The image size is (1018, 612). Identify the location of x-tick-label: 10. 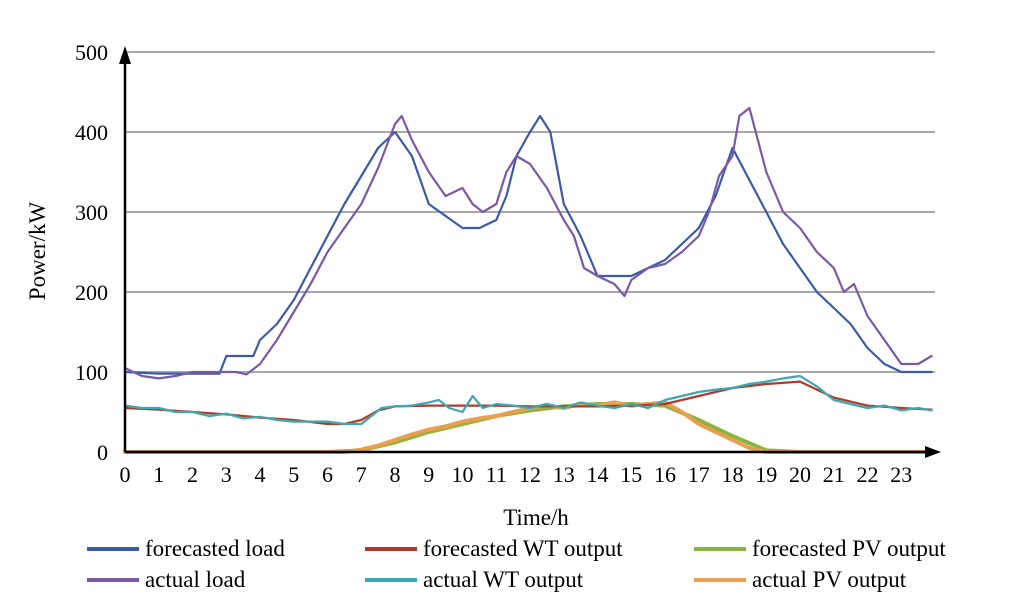
(463, 474).